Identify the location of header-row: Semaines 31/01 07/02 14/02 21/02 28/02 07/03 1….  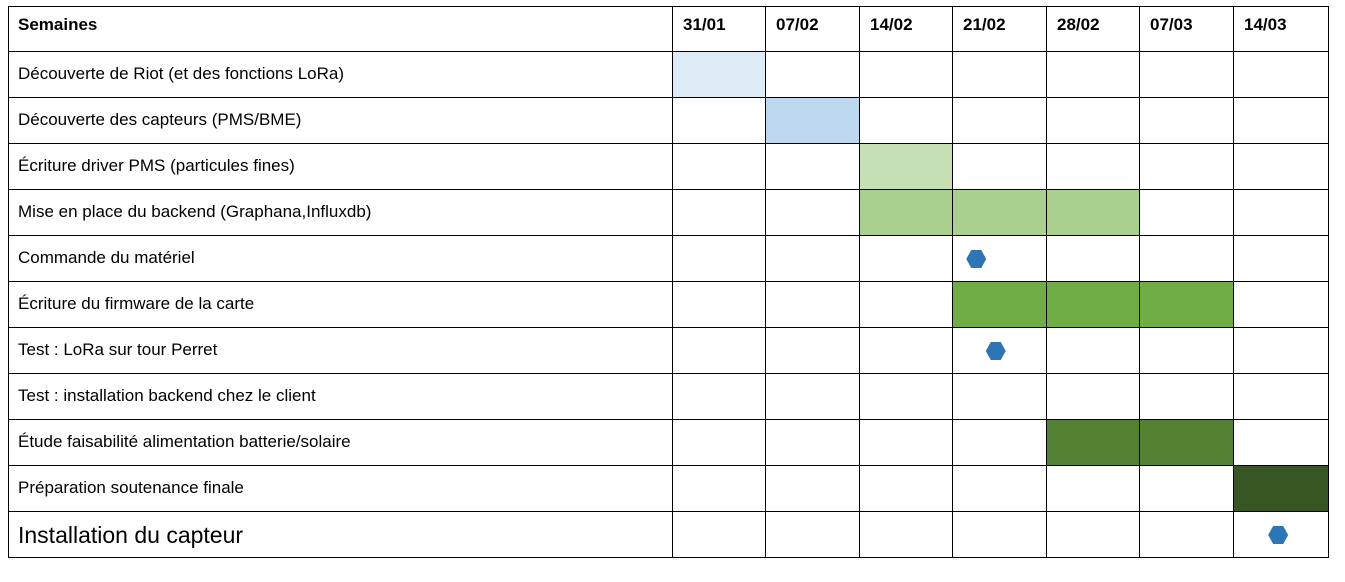
(668, 29).